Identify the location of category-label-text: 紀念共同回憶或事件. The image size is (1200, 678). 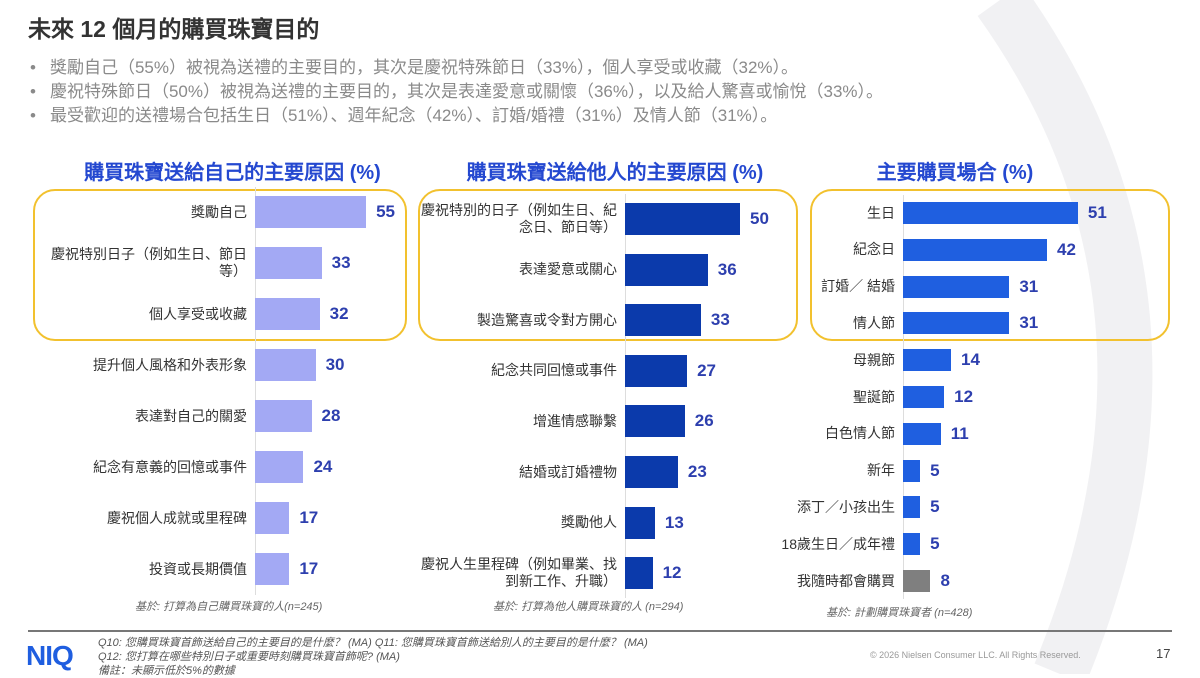
(554, 370).